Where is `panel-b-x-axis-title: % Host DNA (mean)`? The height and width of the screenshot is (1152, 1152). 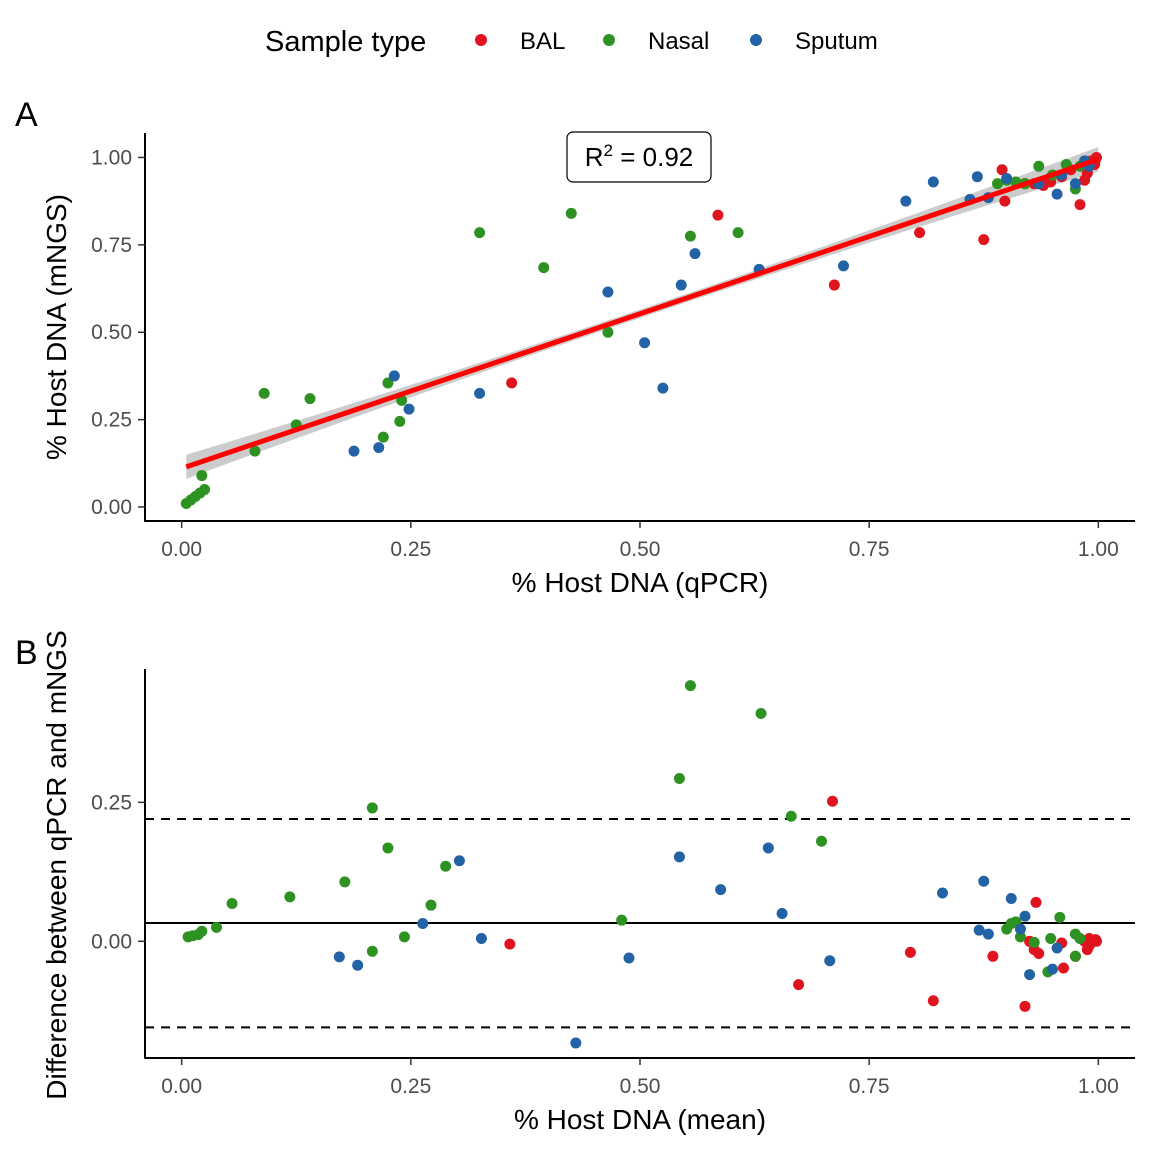 panel-b-x-axis-title: % Host DNA (mean) is located at coordinates (640, 1119).